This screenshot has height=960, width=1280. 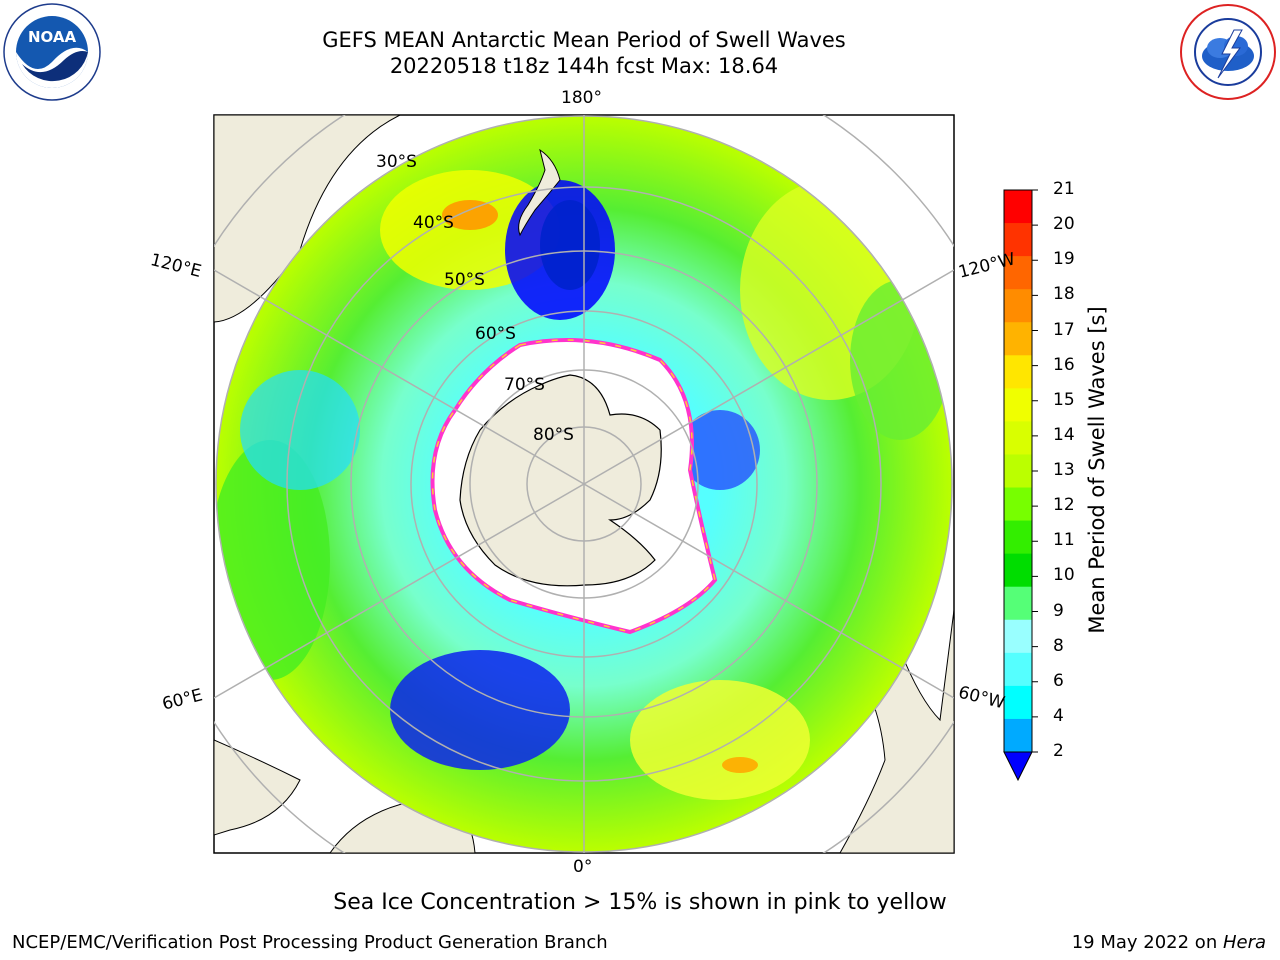 I want to click on credit-date: 19 May 2022 on Hera, so click(x=1168, y=942).